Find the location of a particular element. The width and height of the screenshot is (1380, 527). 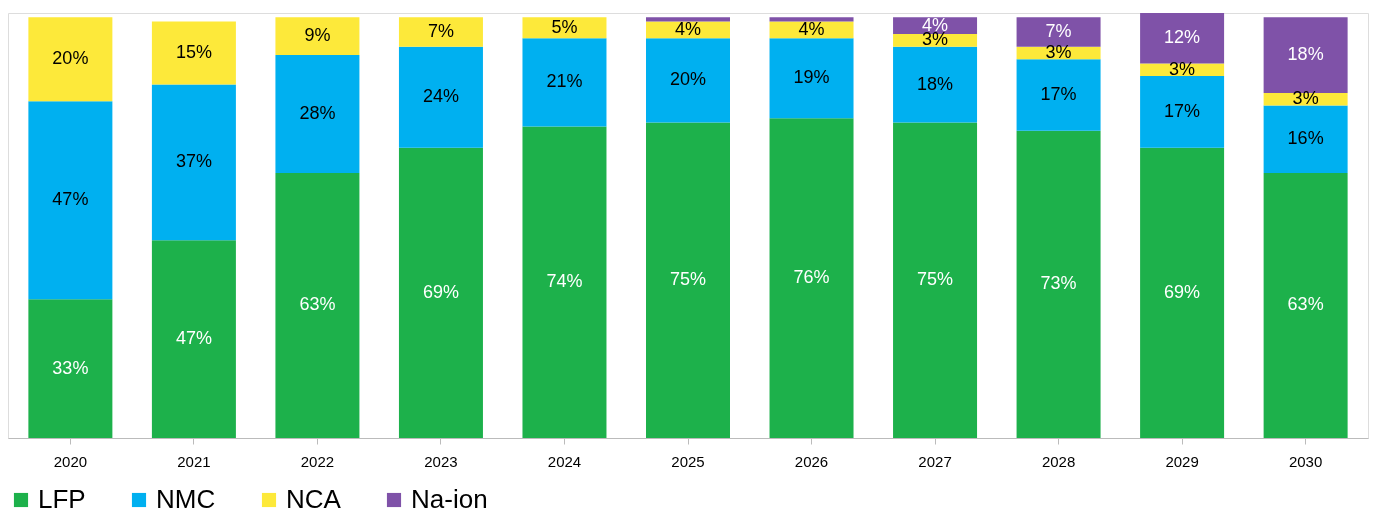

data-label: 19% is located at coordinates (811, 77).